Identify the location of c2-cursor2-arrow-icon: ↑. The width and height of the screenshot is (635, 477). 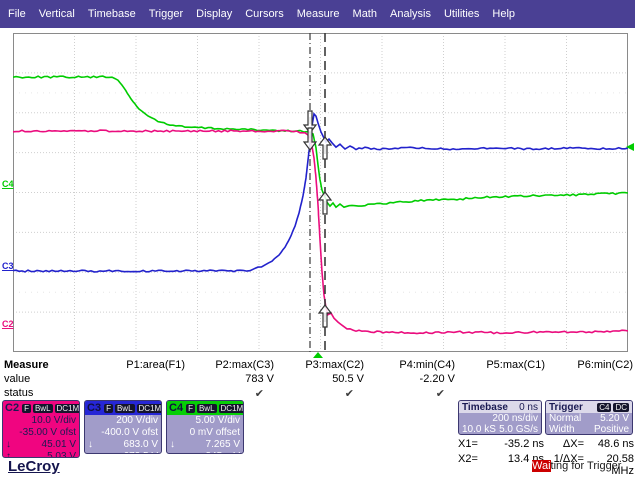
(8, 454).